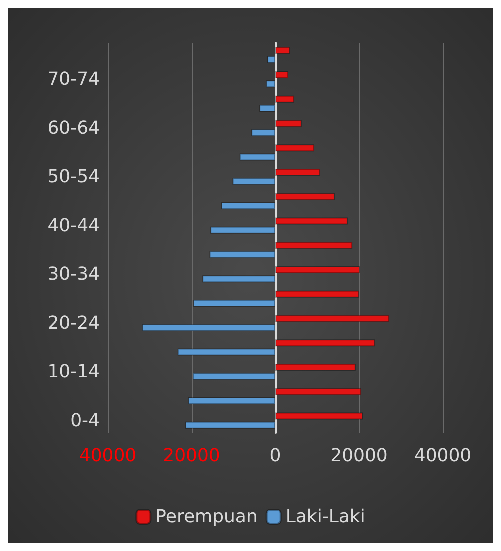 Image resolution: width=501 pixels, height=551 pixels. What do you see at coordinates (74, 225) in the screenshot?
I see `y-tick-label: 40-44` at bounding box center [74, 225].